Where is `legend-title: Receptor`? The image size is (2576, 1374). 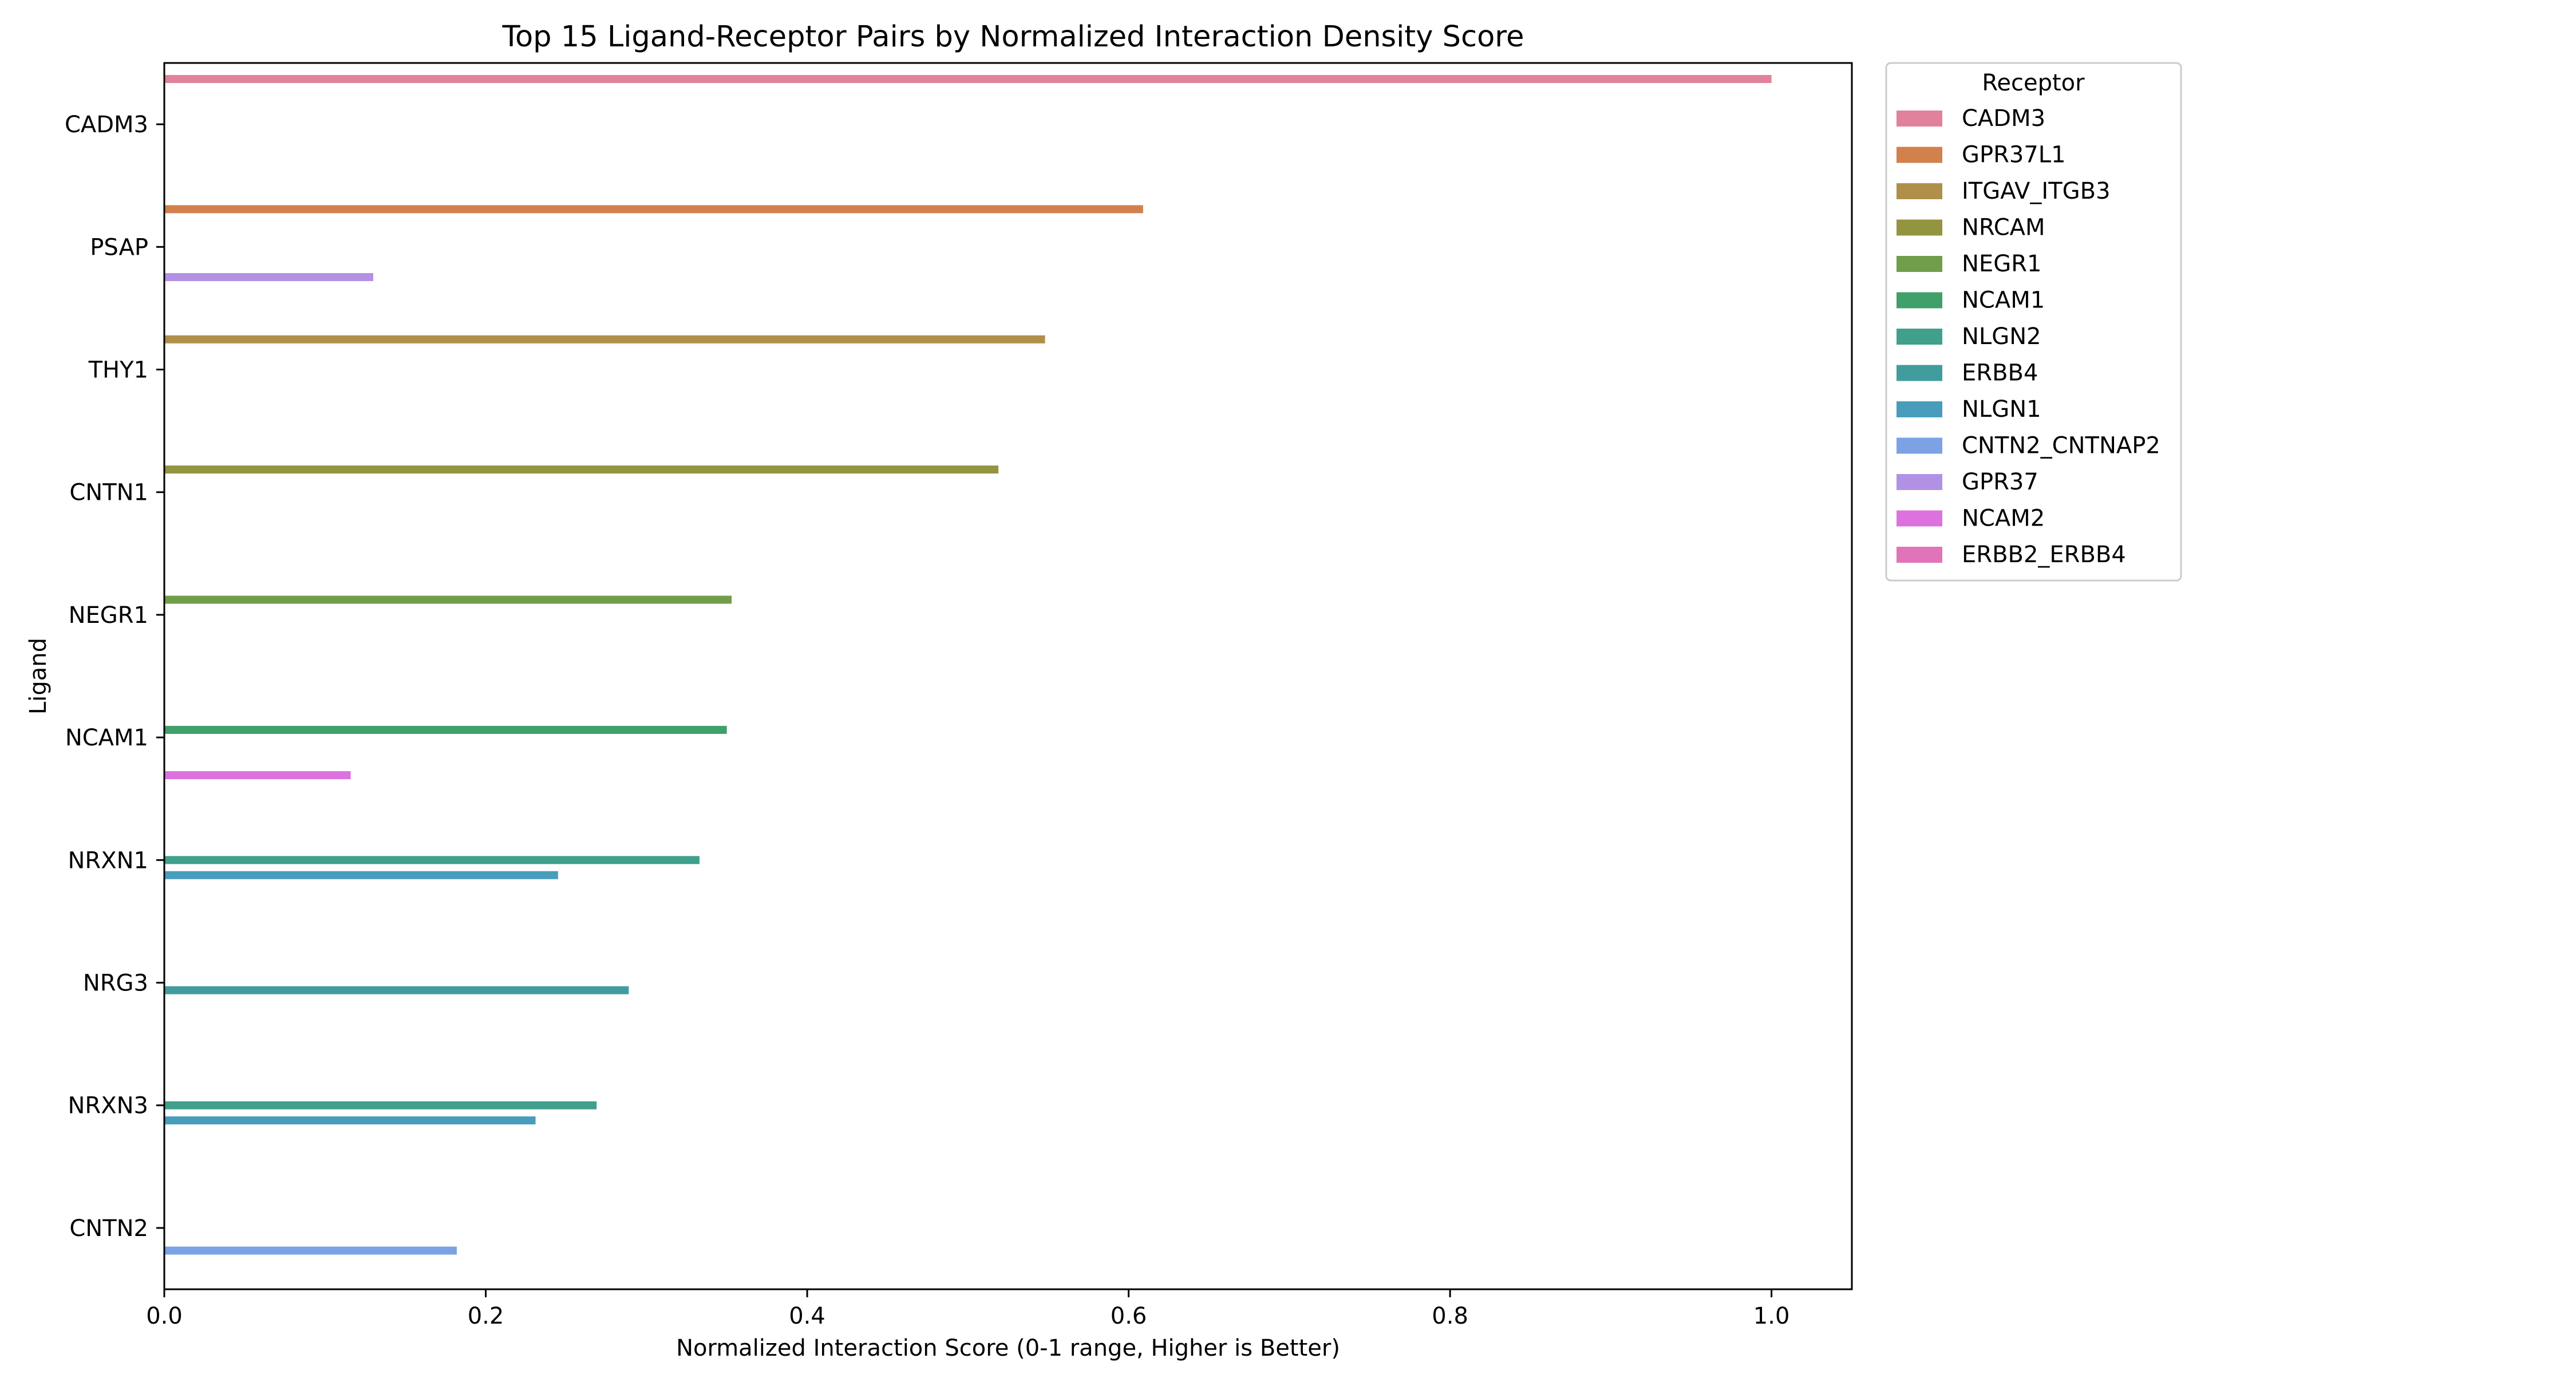
legend-title: Receptor is located at coordinates (2033, 83).